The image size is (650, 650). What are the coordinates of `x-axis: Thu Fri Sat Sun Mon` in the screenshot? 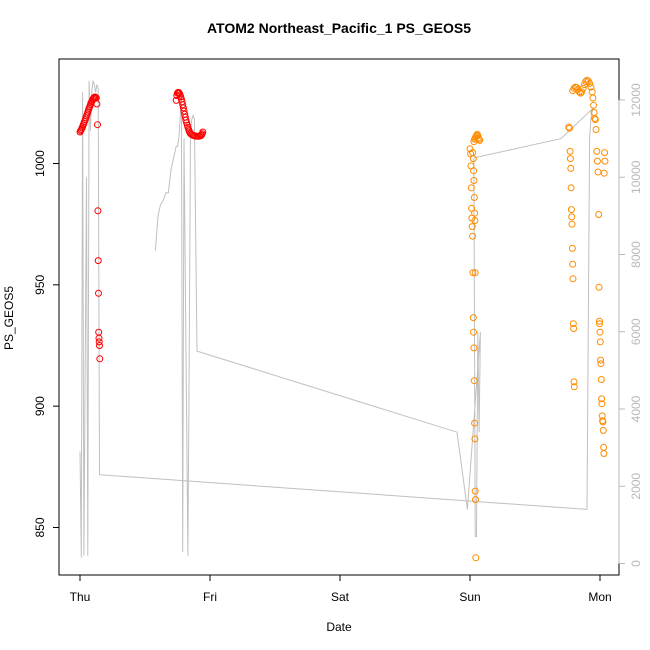 It's located at (341, 589).